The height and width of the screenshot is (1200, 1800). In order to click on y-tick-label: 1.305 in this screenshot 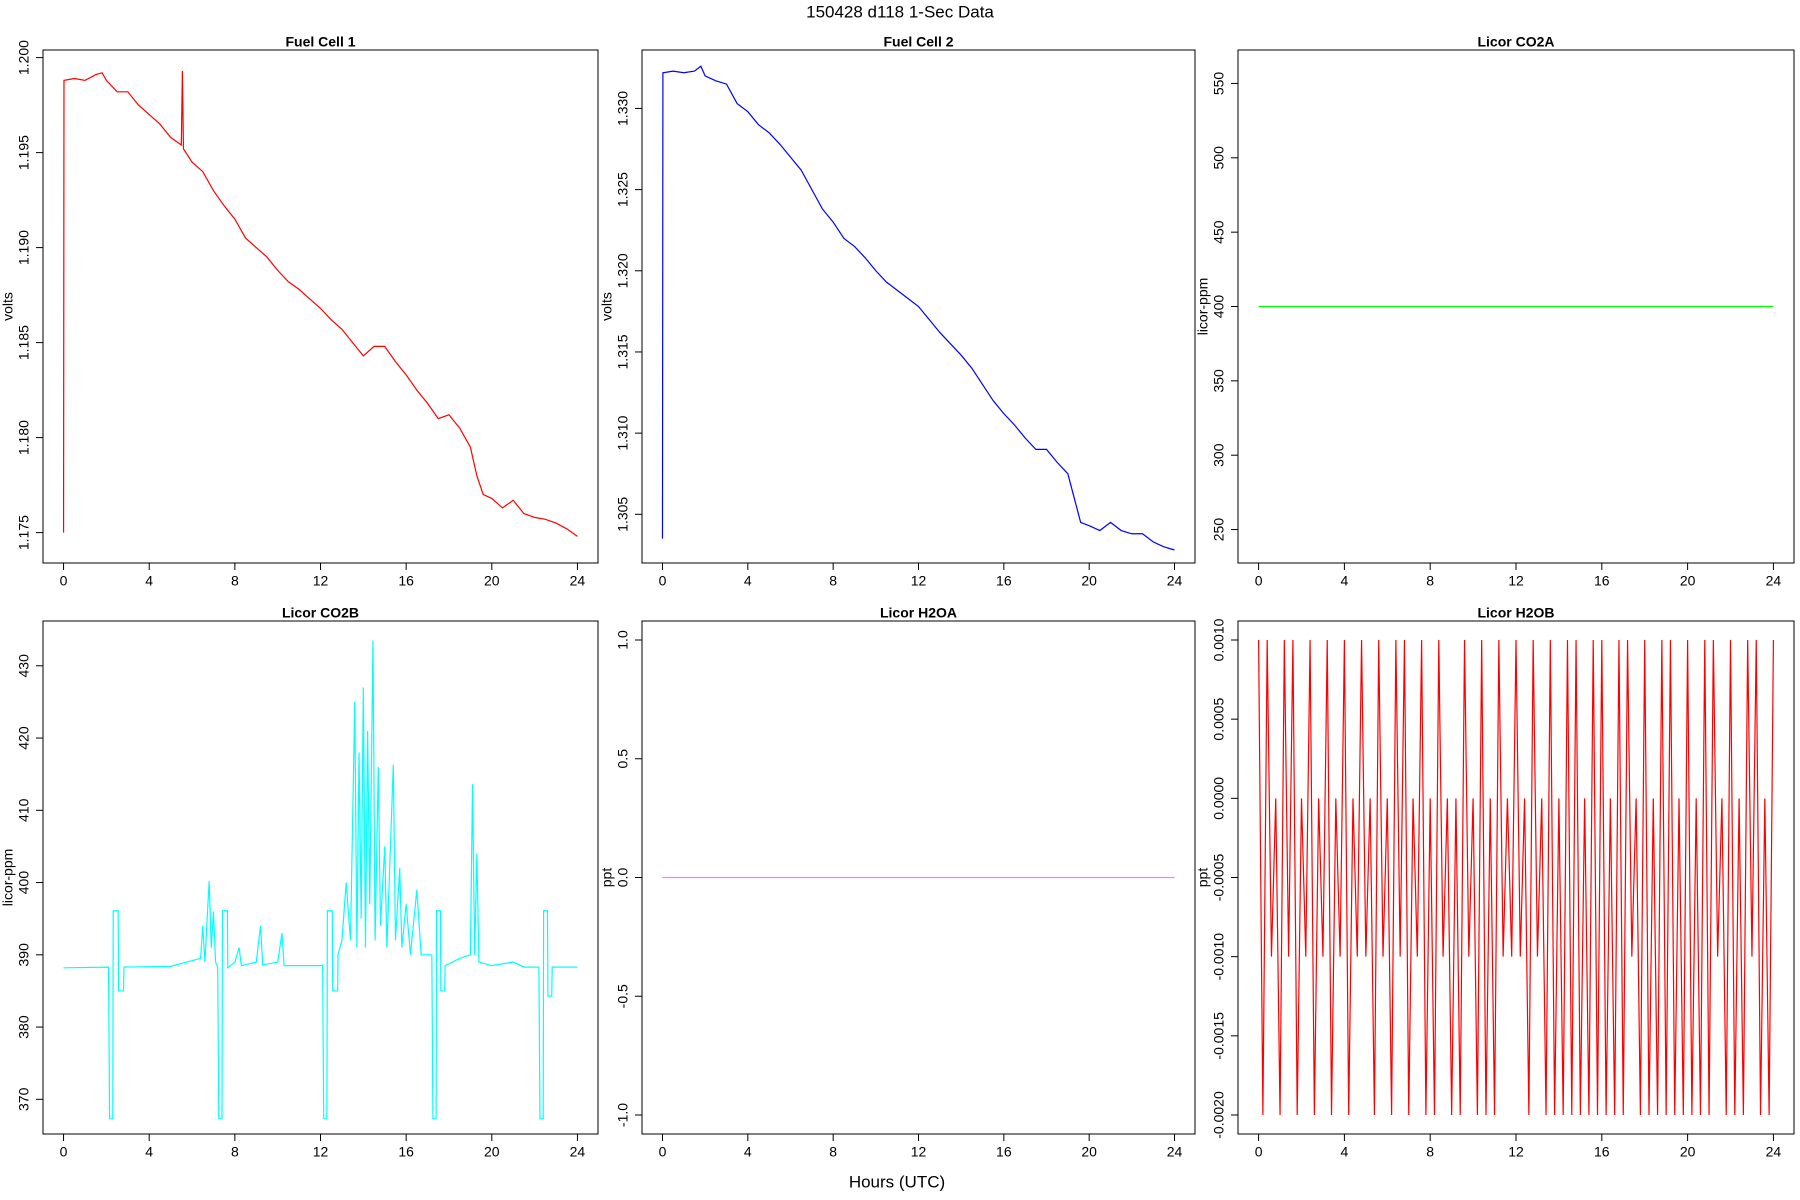, I will do `click(623, 514)`.